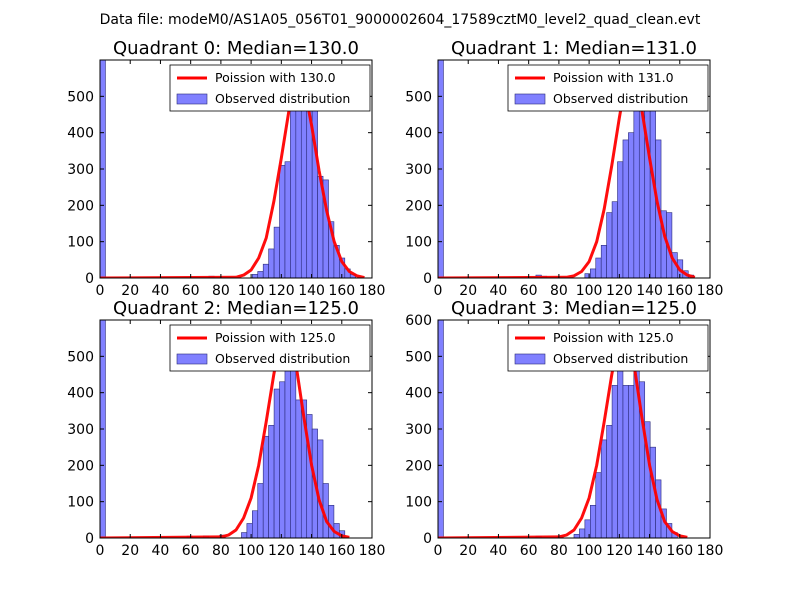  Describe the element at coordinates (270, 88) in the screenshot. I see `legend: Poission with 130.0 Observed distribution` at that location.